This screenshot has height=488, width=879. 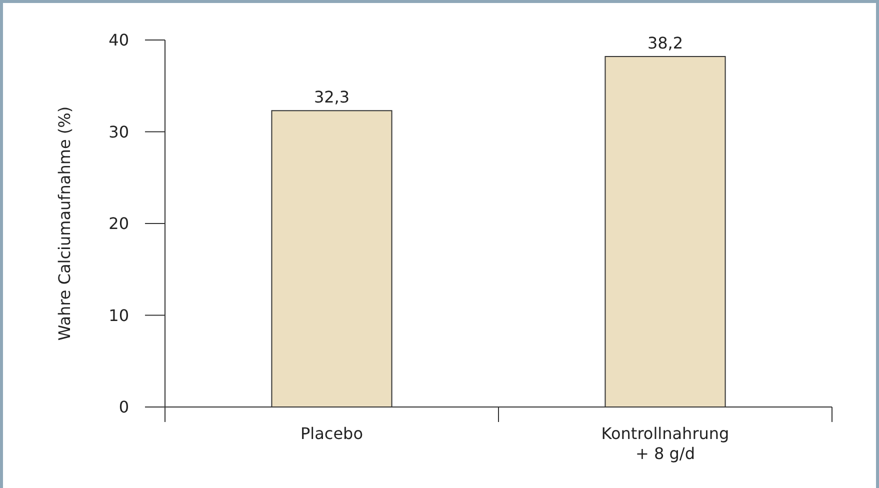 What do you see at coordinates (118, 224) in the screenshot?
I see `y-tick-label: 20` at bounding box center [118, 224].